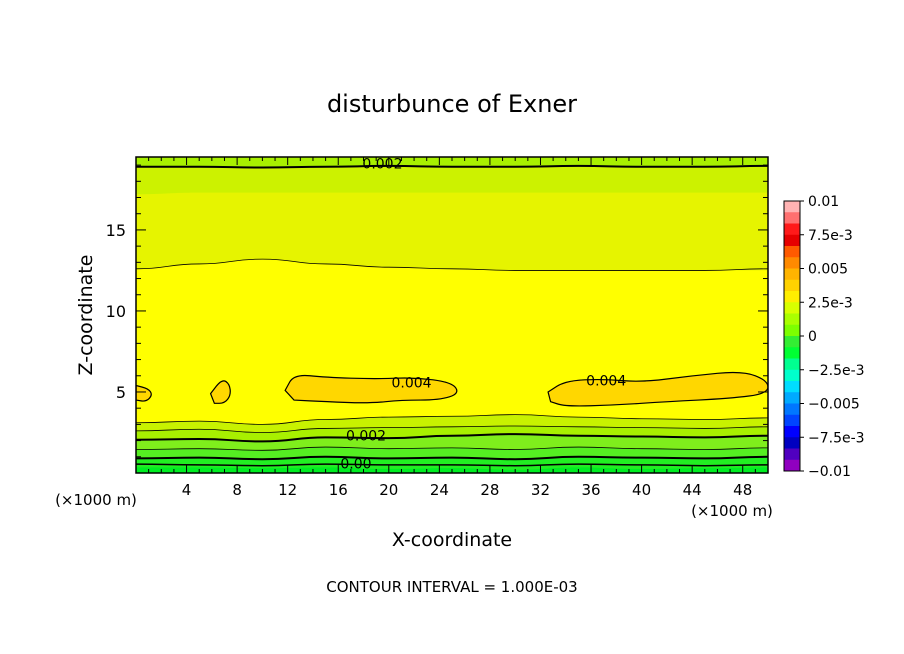  I want to click on x-tick-label: 8, so click(237, 490).